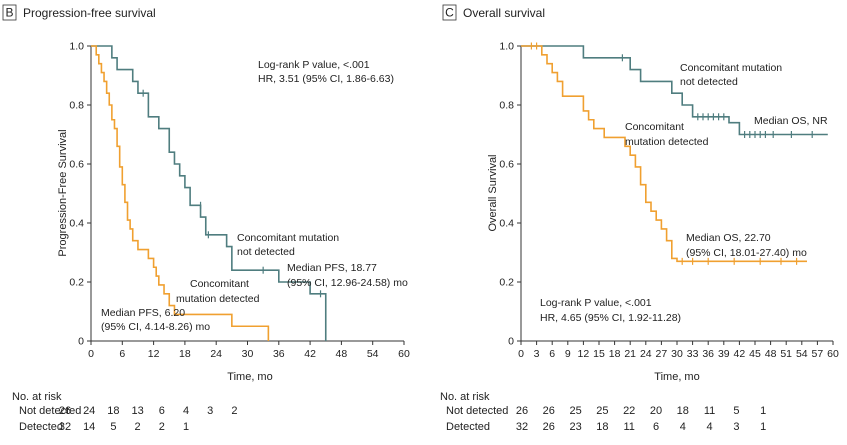 The height and width of the screenshot is (445, 847). What do you see at coordinates (137, 411) in the screenshot?
I see `panel-b-risk-value: 13` at bounding box center [137, 411].